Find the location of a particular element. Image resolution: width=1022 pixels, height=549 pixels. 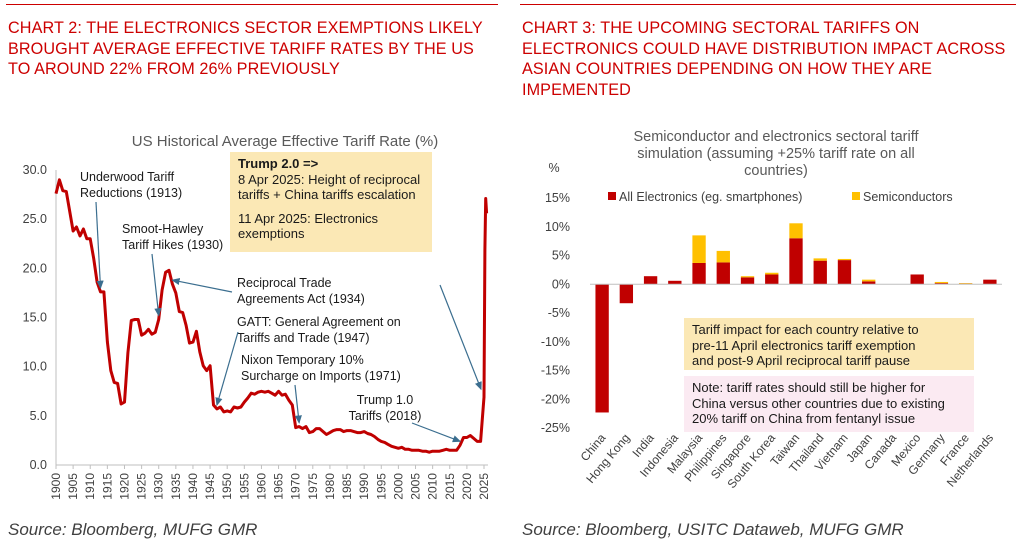

callout-line2: tariffs + China tariffs escalation is located at coordinates (327, 194).